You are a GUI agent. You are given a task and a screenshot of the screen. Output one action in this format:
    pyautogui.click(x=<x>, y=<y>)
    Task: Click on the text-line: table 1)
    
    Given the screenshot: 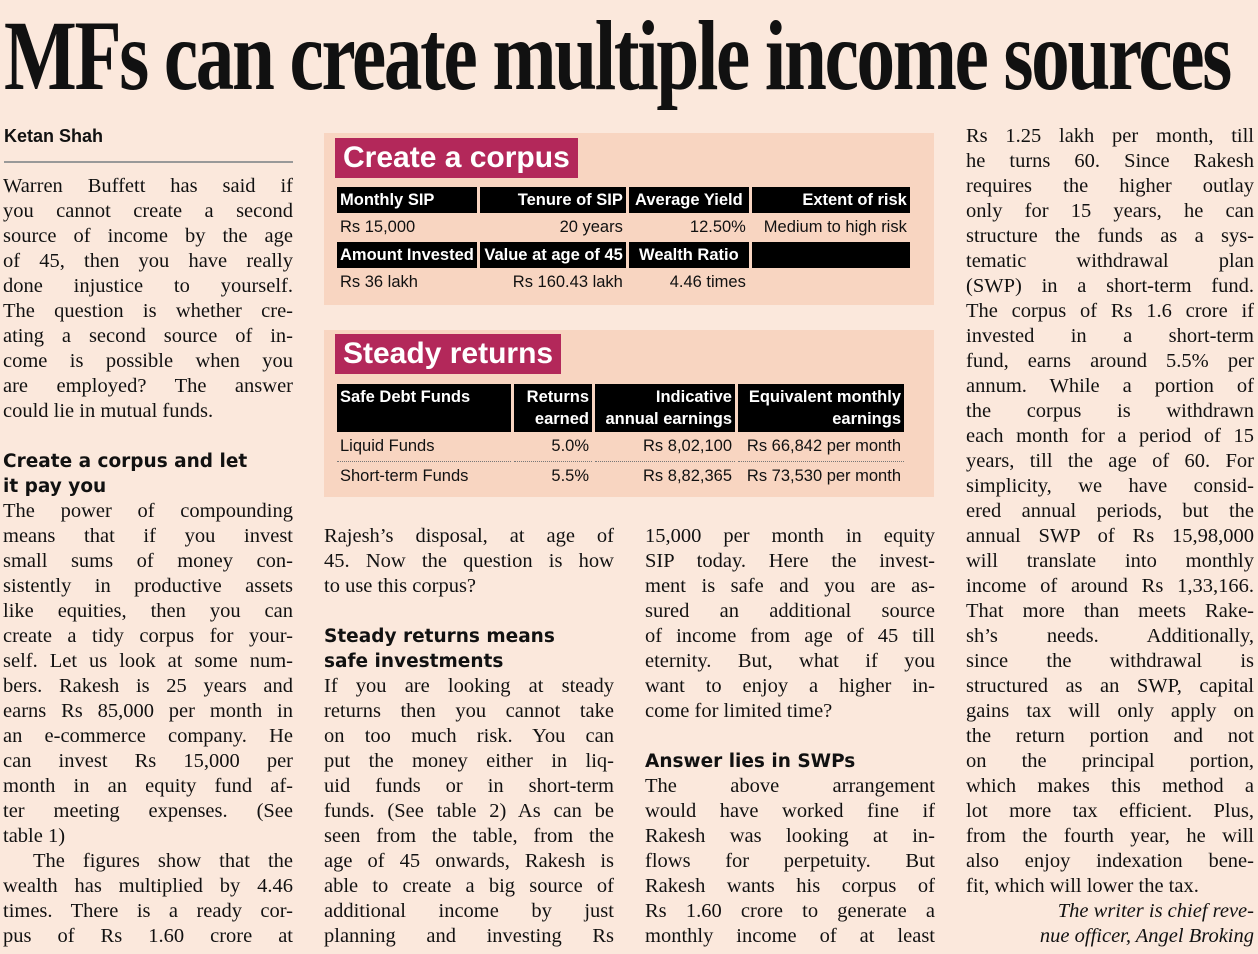 What is the action you would take?
    pyautogui.click(x=34, y=836)
    